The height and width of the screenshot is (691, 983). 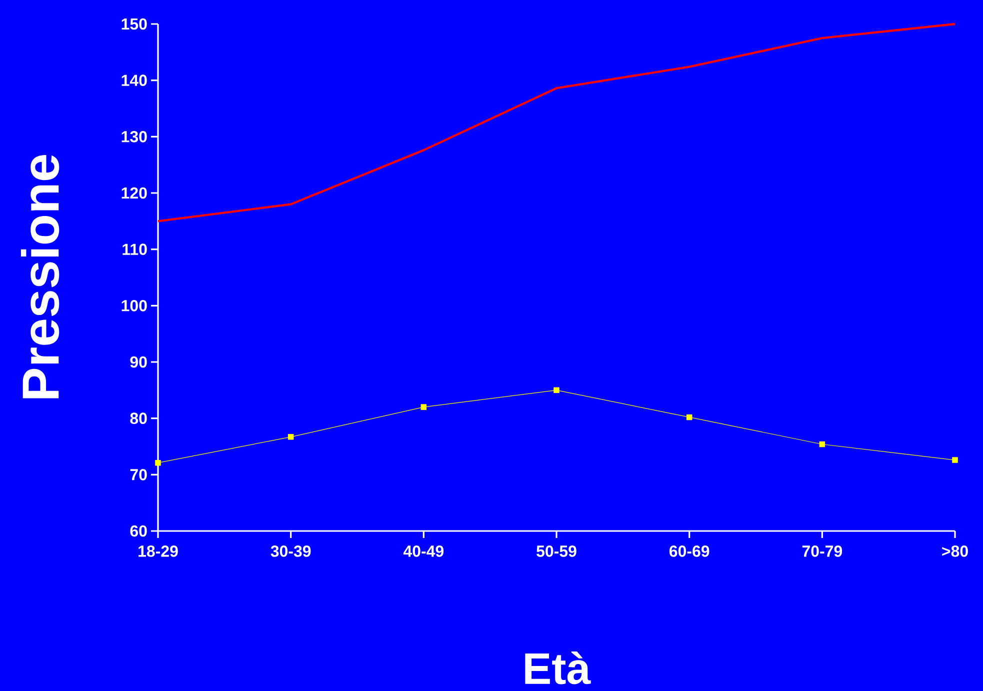 What do you see at coordinates (423, 551) in the screenshot?
I see `x-tick-label: 40-49` at bounding box center [423, 551].